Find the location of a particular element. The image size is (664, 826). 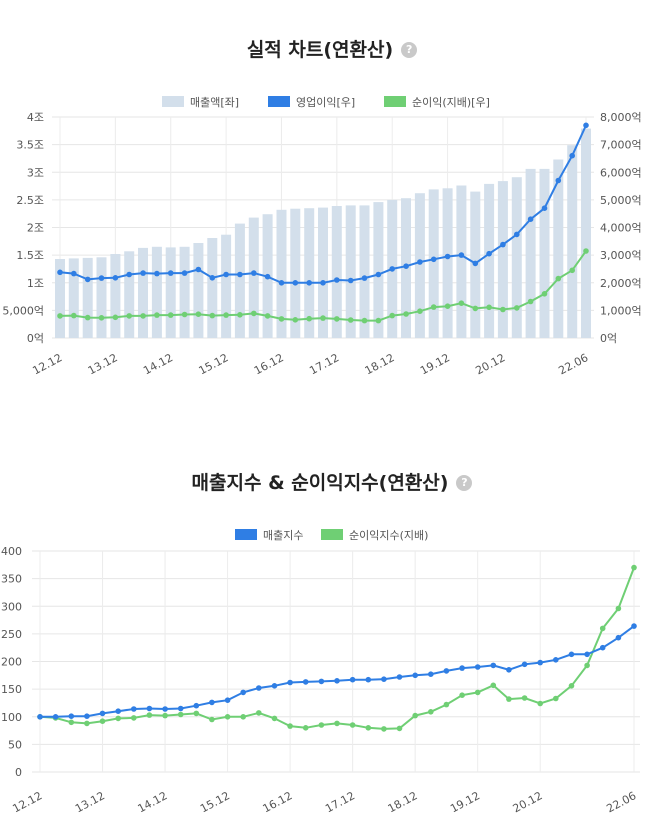

x-tick-label: 16.12 is located at coordinates (278, 802).